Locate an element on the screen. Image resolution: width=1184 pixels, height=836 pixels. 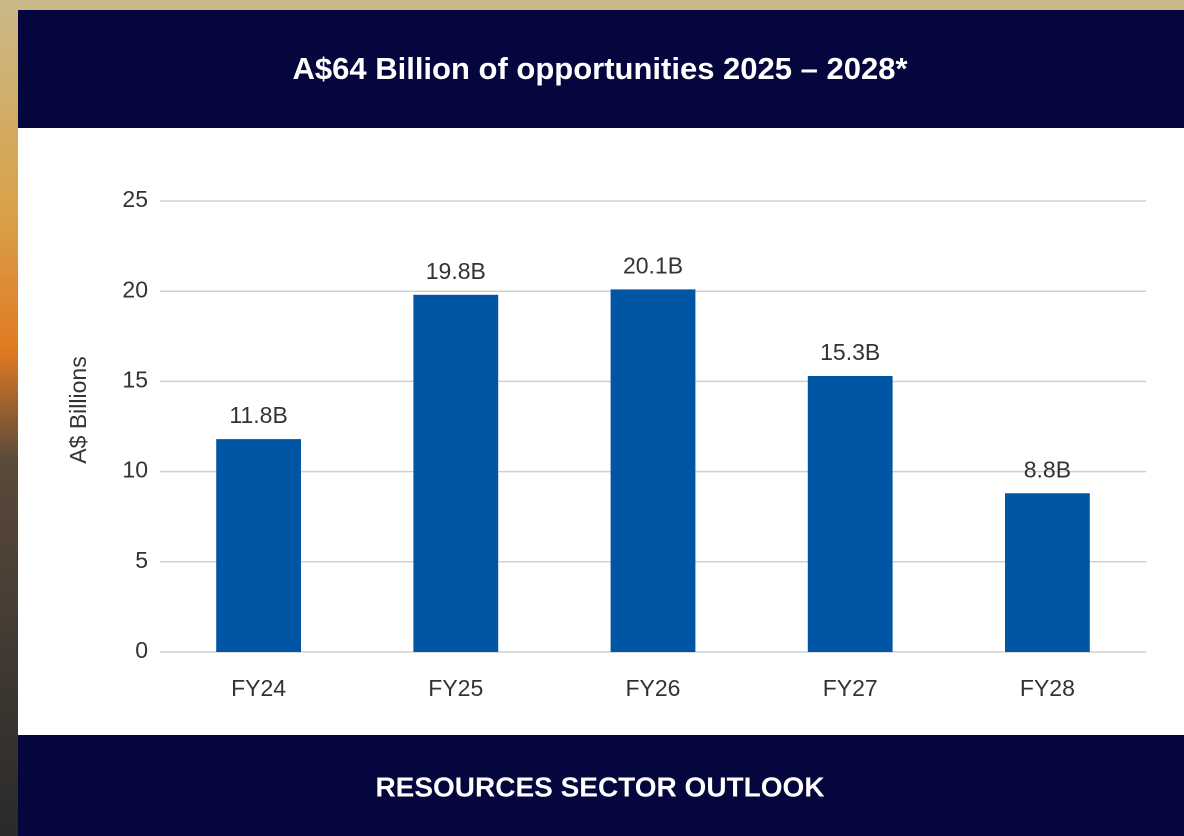
x-tick-label: FY24 is located at coordinates (258, 688).